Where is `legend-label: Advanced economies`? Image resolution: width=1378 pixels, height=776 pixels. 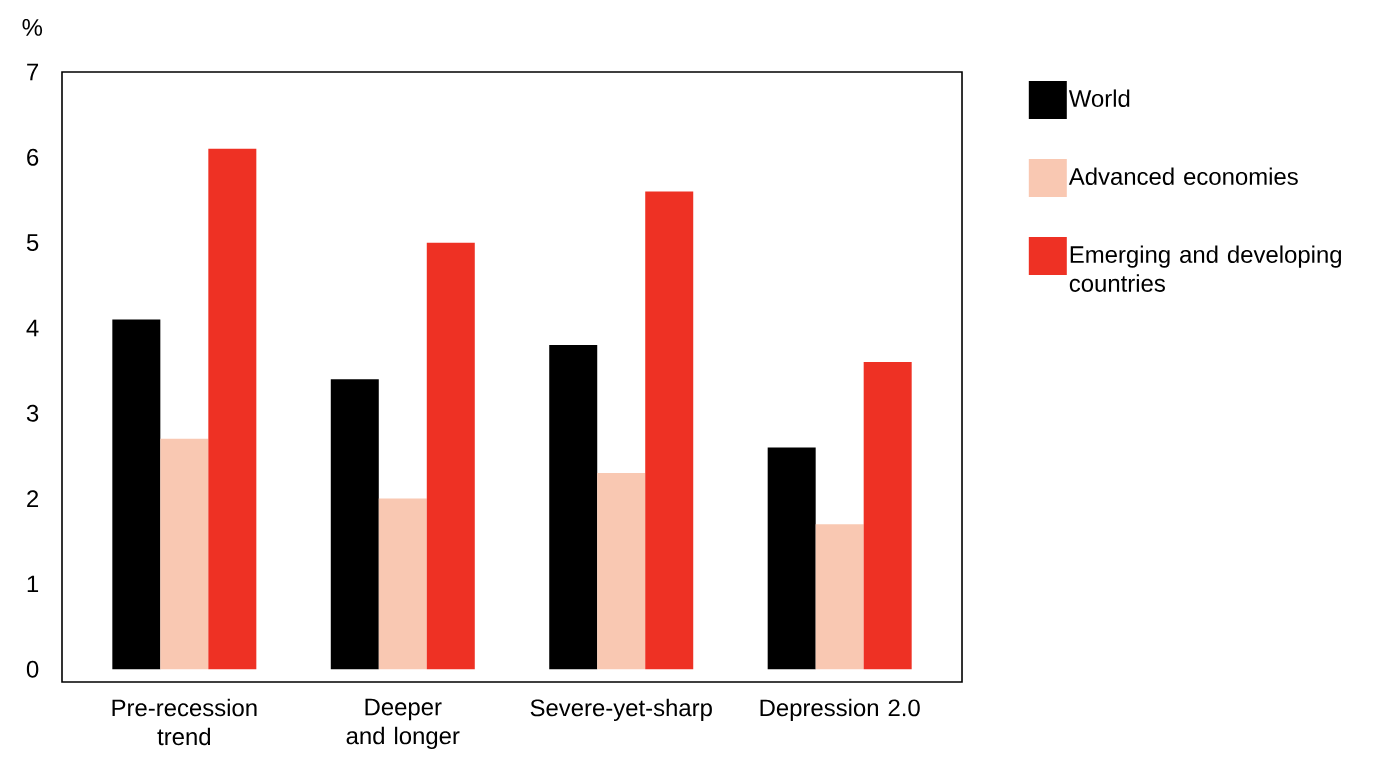
legend-label: Advanced economies is located at coordinates (1183, 176).